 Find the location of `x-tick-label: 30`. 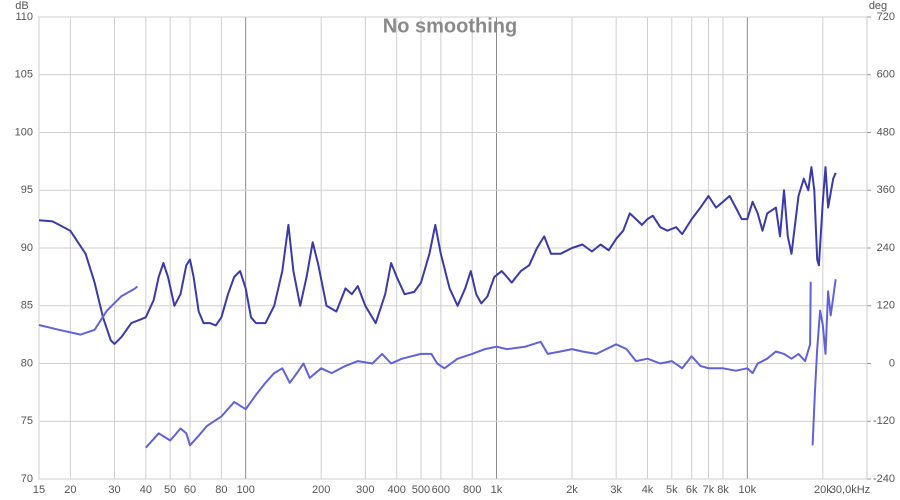

x-tick-label: 30 is located at coordinates (114, 490).